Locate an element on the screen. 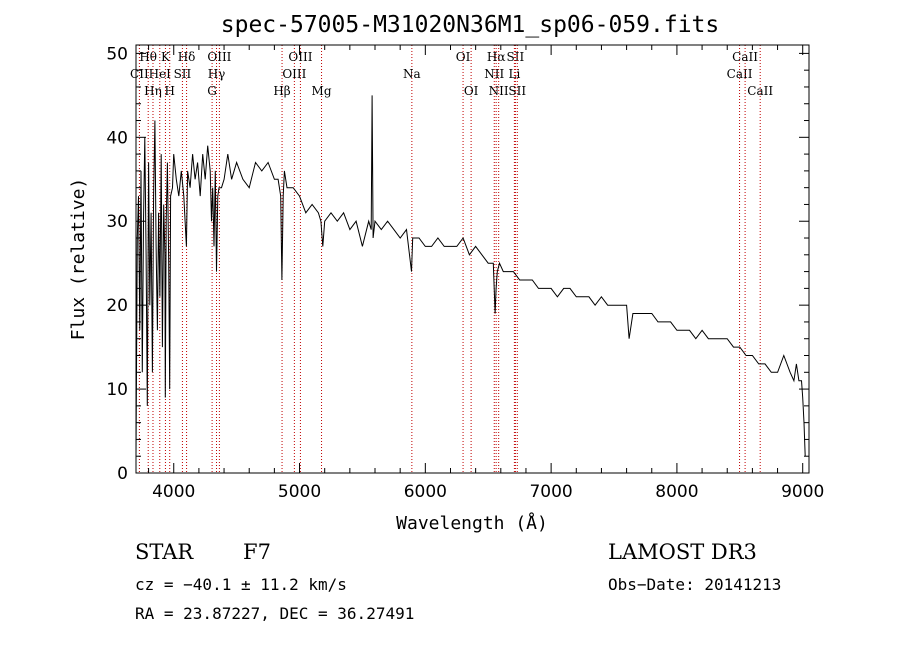 This screenshot has width=900, height=649. y-tick-label-20: 20 is located at coordinates (117, 306).